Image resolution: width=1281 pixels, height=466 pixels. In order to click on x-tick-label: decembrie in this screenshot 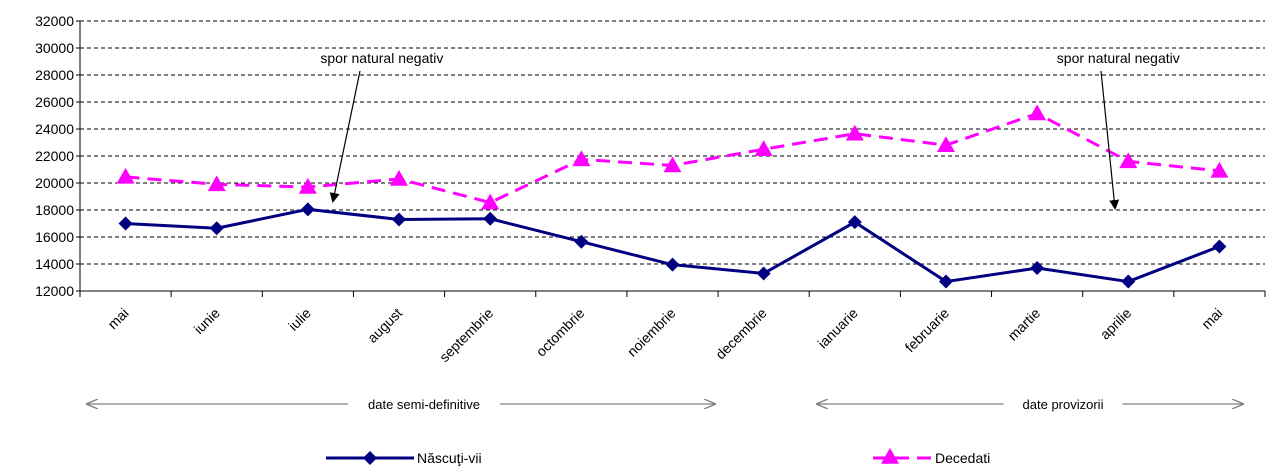, I will do `click(741, 334)`.